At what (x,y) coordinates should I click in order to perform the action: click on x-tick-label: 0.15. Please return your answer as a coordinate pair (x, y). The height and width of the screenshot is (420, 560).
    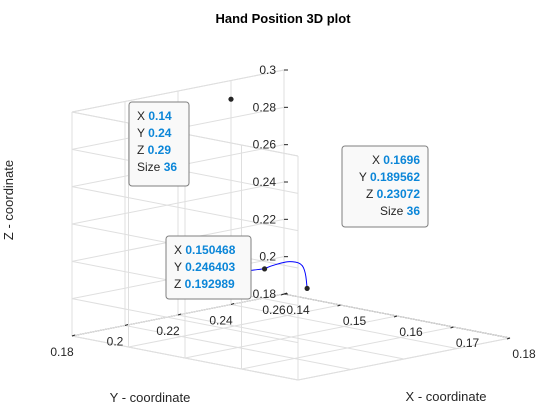
    Looking at the image, I should click on (355, 321).